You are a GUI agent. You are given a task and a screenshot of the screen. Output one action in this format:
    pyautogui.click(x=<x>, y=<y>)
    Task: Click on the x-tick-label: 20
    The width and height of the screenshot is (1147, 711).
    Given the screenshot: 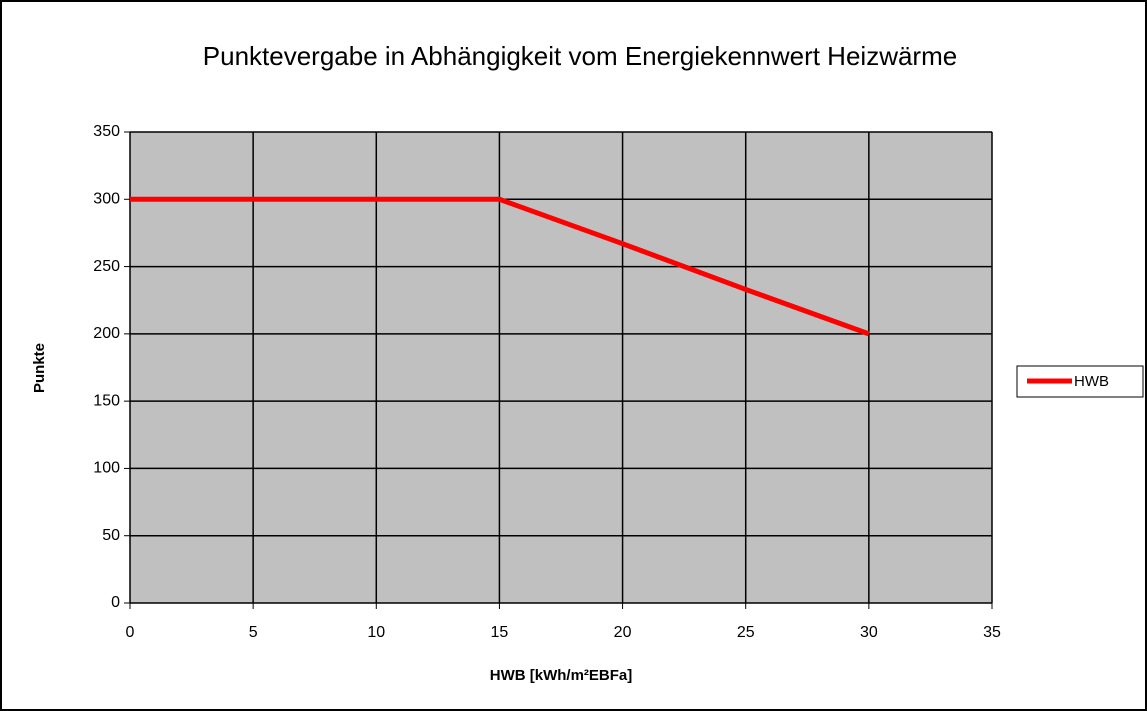 What is the action you would take?
    pyautogui.click(x=623, y=632)
    